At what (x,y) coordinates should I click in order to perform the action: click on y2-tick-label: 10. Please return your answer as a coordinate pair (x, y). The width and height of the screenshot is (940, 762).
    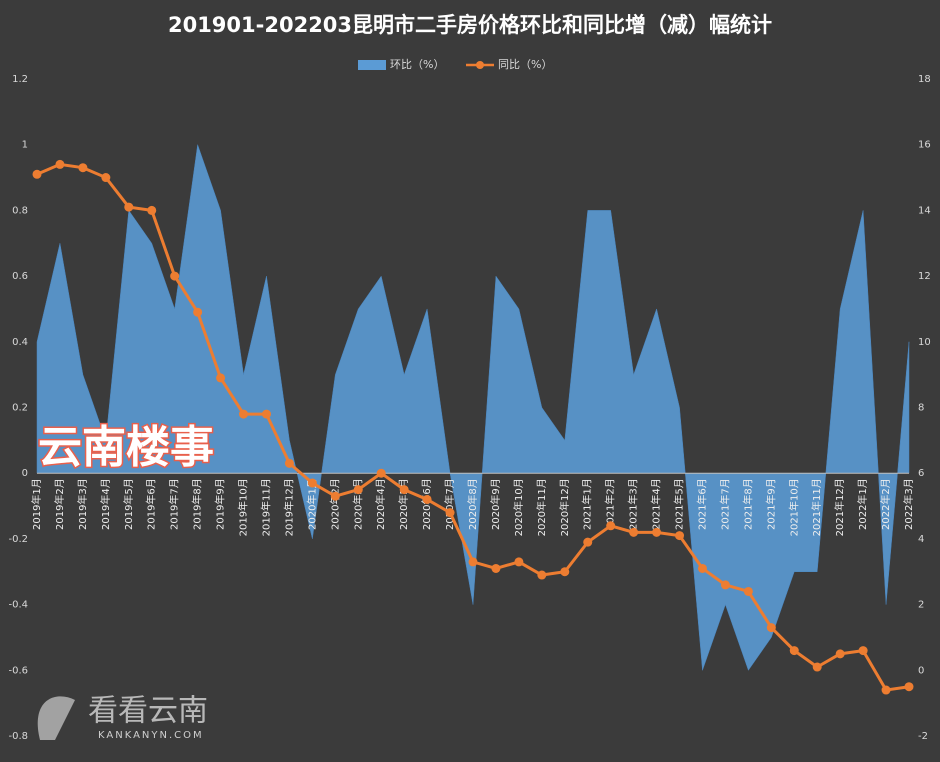
    Looking at the image, I should click on (924, 342).